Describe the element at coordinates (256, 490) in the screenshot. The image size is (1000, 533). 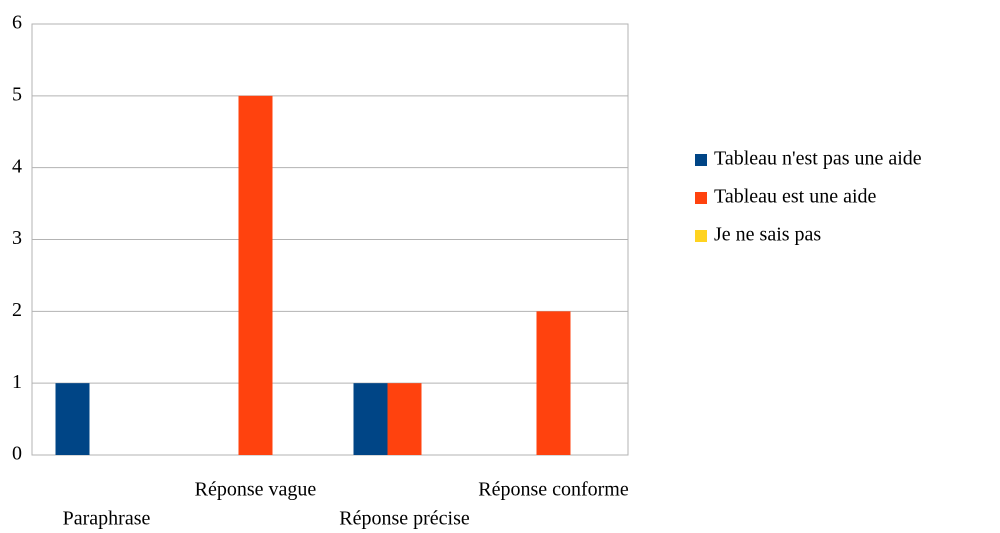
I see `x-tick-label: Réponse vague` at that location.